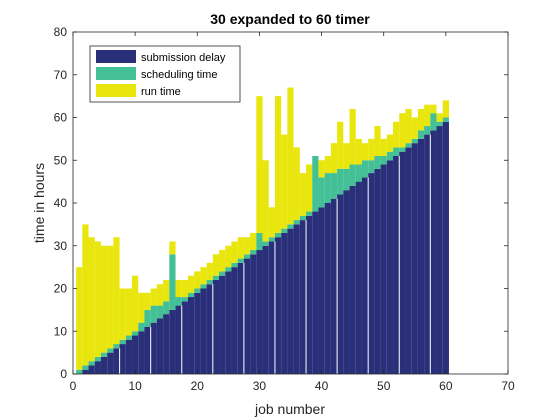 The width and height of the screenshot is (560, 420). I want to click on y-tick-label: 10, so click(61, 331).